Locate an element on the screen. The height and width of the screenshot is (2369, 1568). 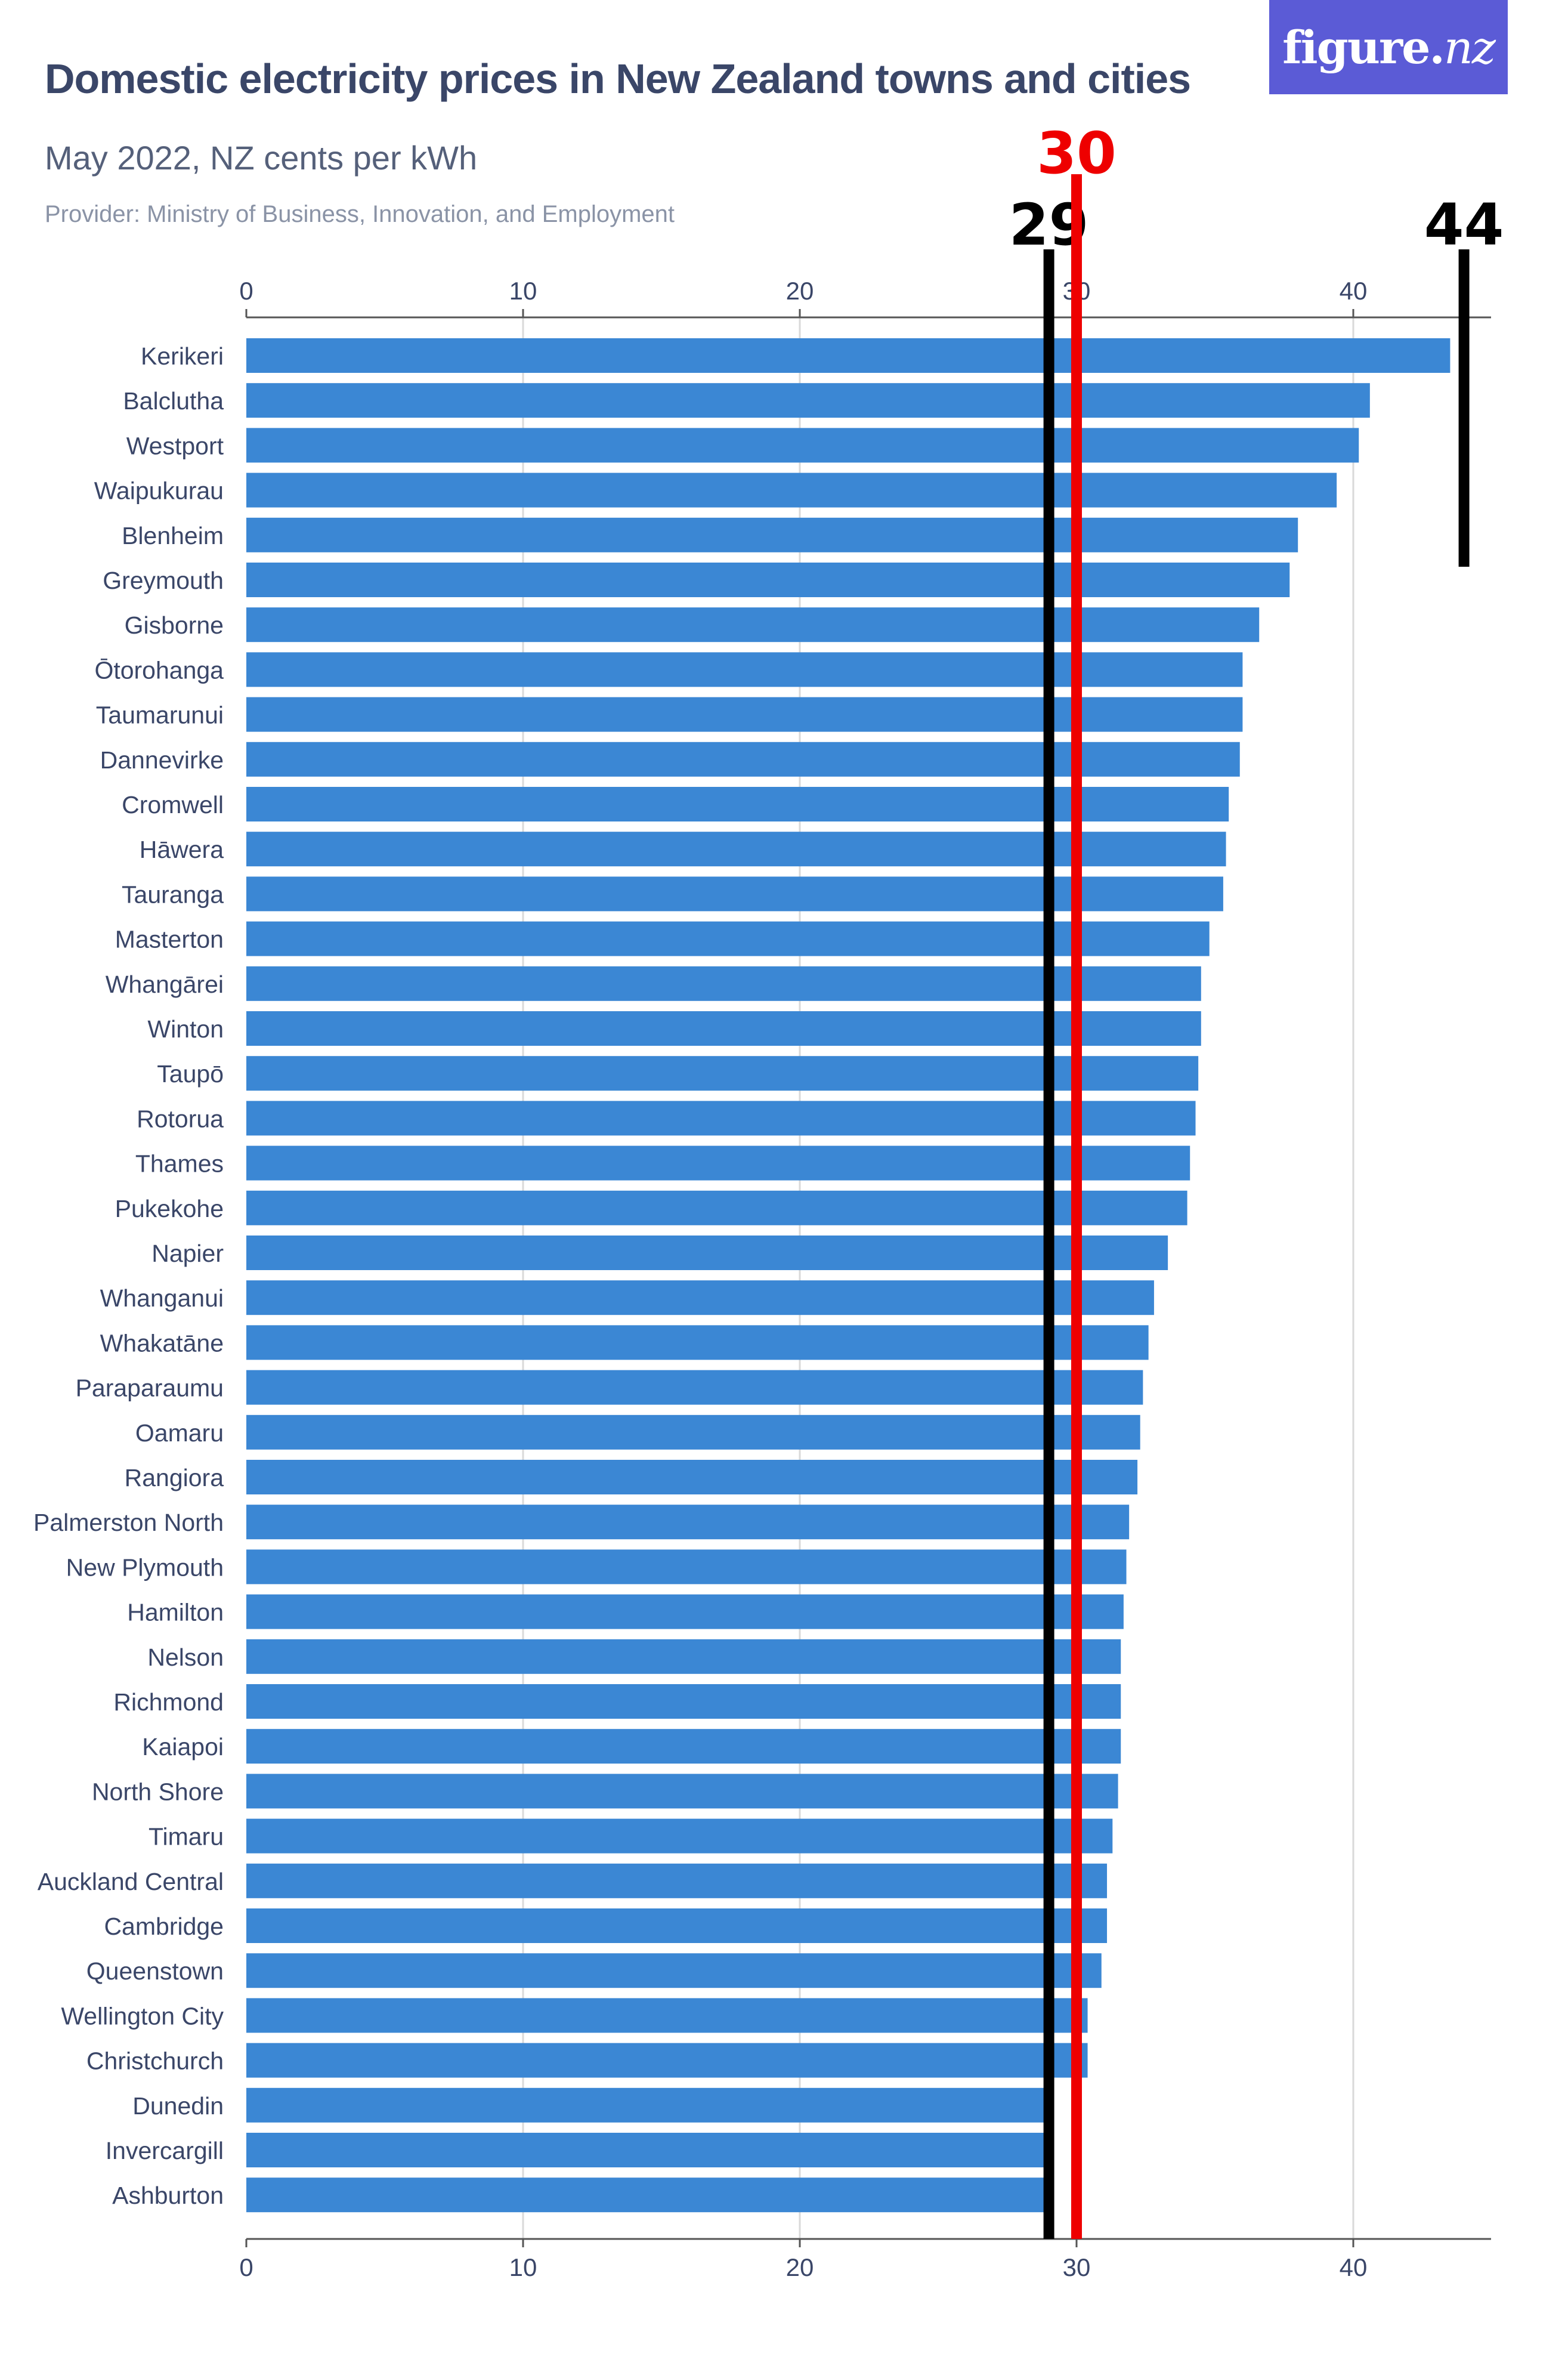
category-label: Rangiora is located at coordinates (174, 1477).